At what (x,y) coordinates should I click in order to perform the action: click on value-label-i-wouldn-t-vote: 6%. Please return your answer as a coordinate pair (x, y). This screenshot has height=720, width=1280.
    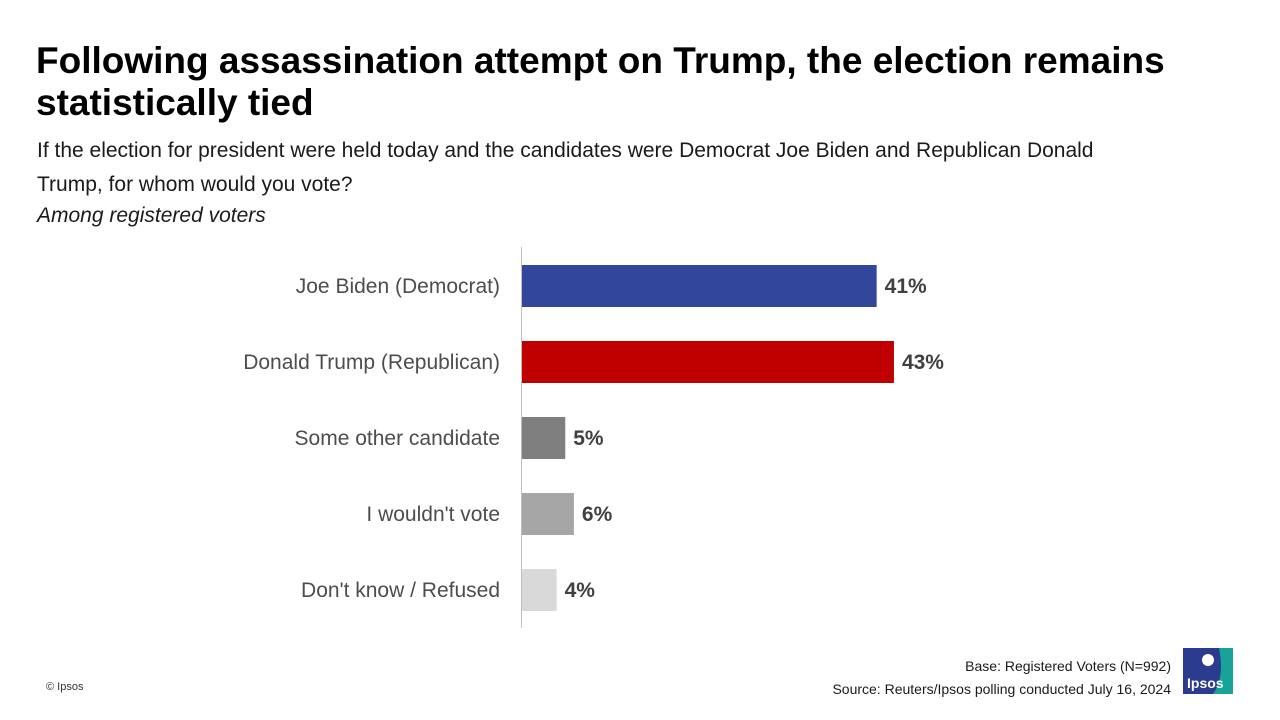
    Looking at the image, I should click on (597, 514).